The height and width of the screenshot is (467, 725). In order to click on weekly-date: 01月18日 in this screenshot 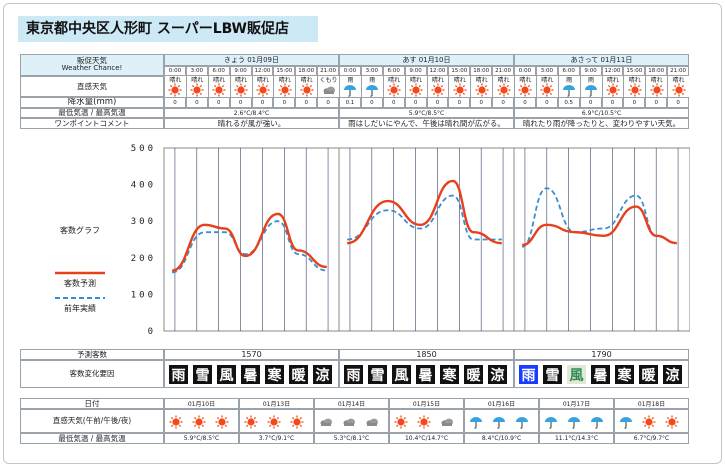, I will do `click(651, 403)`.